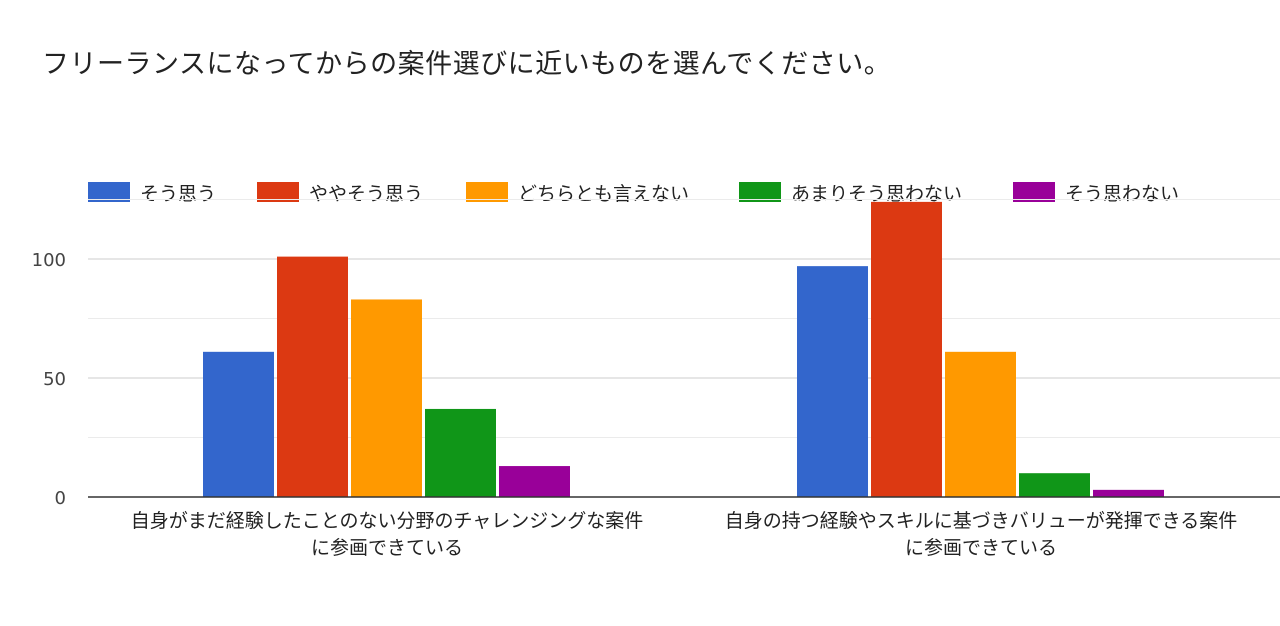 The height and width of the screenshot is (626, 1280). I want to click on y-tick-label: 0, so click(60, 498).